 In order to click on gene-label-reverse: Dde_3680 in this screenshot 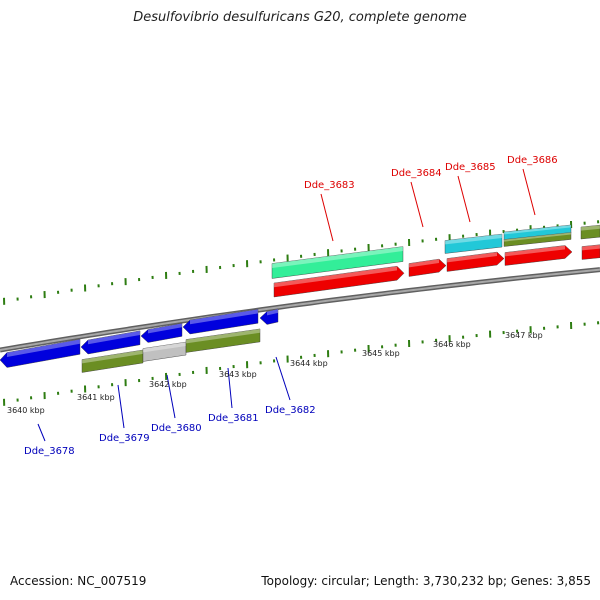, I will do `click(176, 428)`.